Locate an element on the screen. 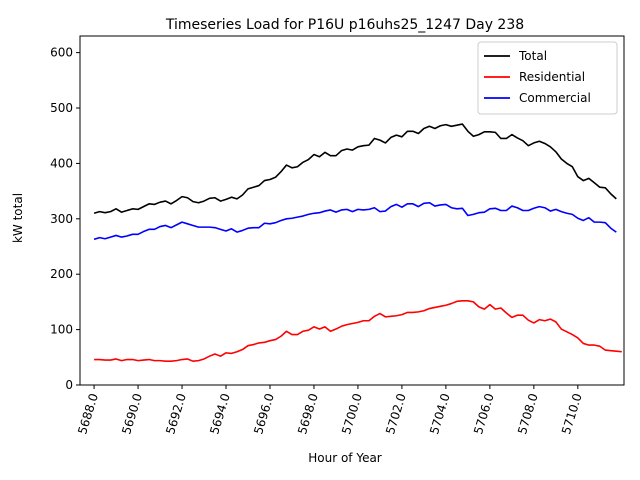 This screenshot has height=480, width=640. y-tick-label: 100 is located at coordinates (61, 330).